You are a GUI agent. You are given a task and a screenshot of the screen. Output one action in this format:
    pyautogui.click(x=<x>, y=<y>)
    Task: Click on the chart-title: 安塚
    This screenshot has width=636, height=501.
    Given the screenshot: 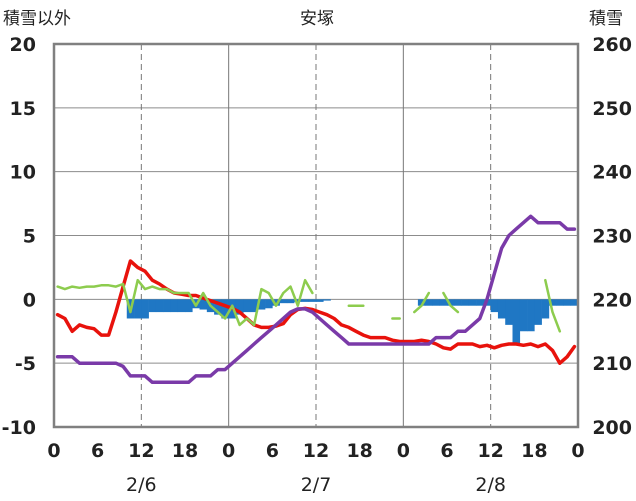 What is the action you would take?
    pyautogui.click(x=317, y=19)
    